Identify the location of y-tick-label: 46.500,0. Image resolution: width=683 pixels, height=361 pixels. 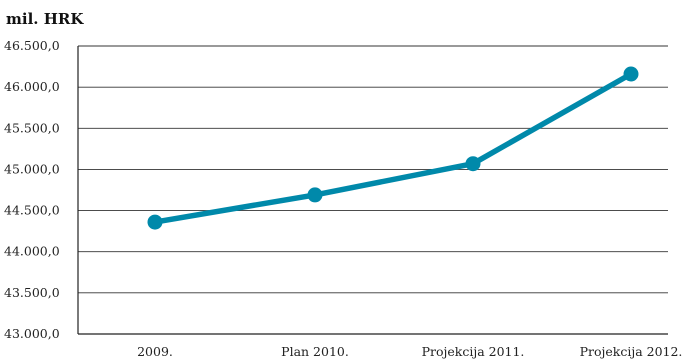
(32, 45).